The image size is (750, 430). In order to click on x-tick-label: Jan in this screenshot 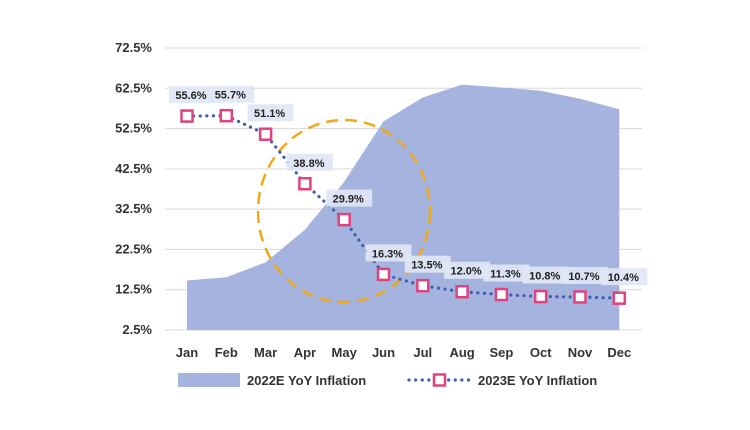, I will do `click(187, 352)`.